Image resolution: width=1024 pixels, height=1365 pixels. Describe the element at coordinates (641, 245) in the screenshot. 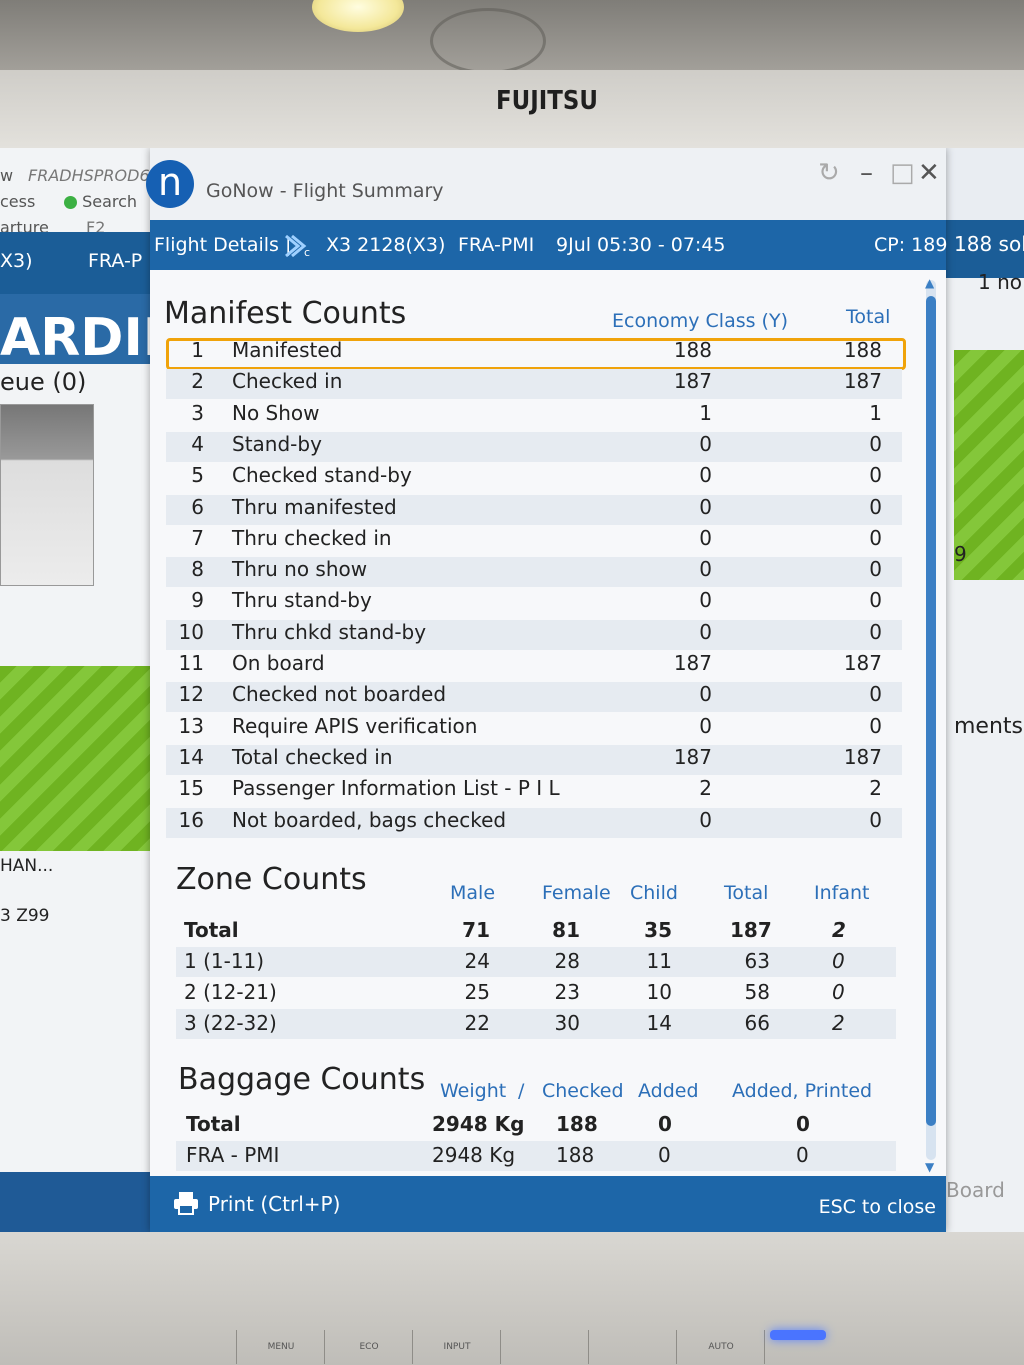

I see `flight-date-time: 9Jul 05:30 - 07:45` at that location.